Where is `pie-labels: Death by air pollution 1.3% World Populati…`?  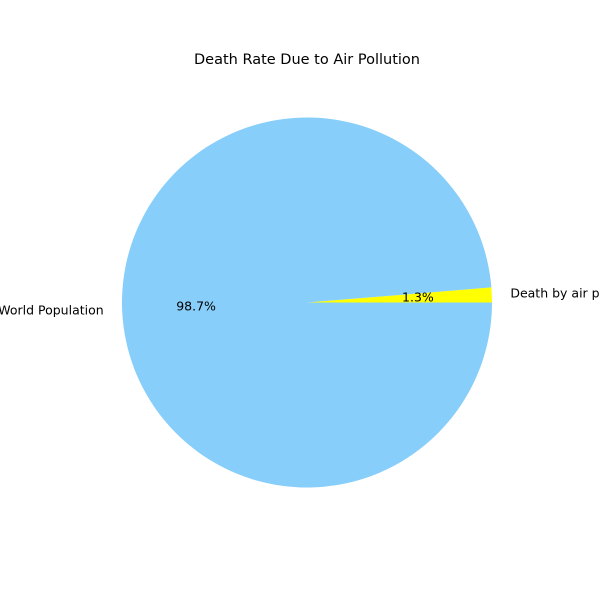 pie-labels: Death by air pollution 1.3% World Populati… is located at coordinates (300, 302).